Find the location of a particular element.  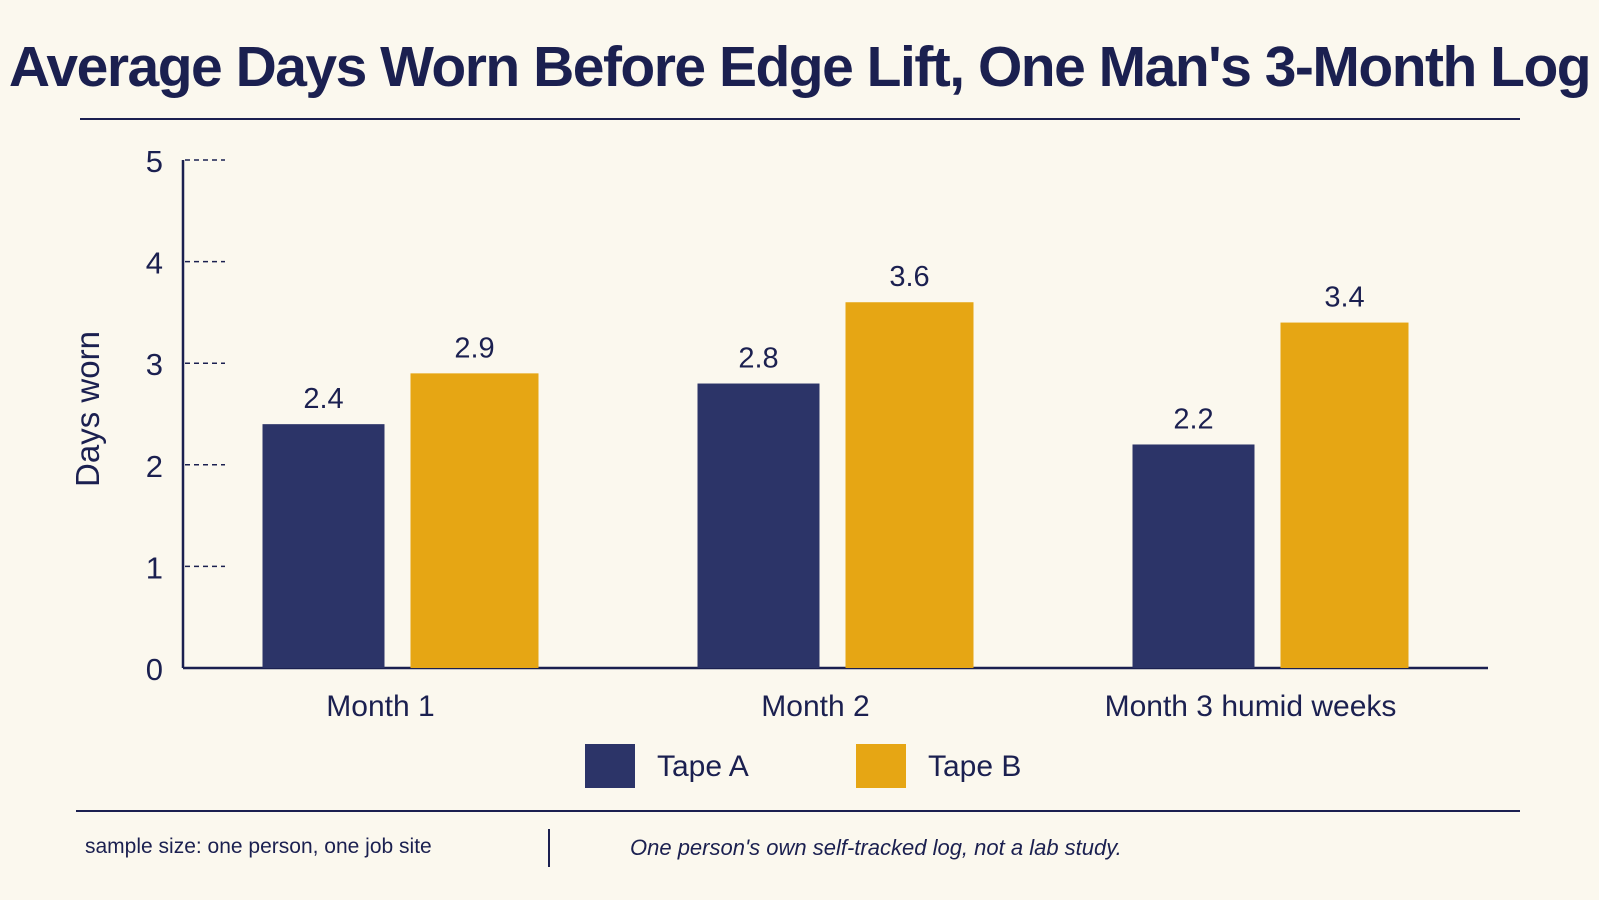

y-tick-label: 0 is located at coordinates (154, 669).